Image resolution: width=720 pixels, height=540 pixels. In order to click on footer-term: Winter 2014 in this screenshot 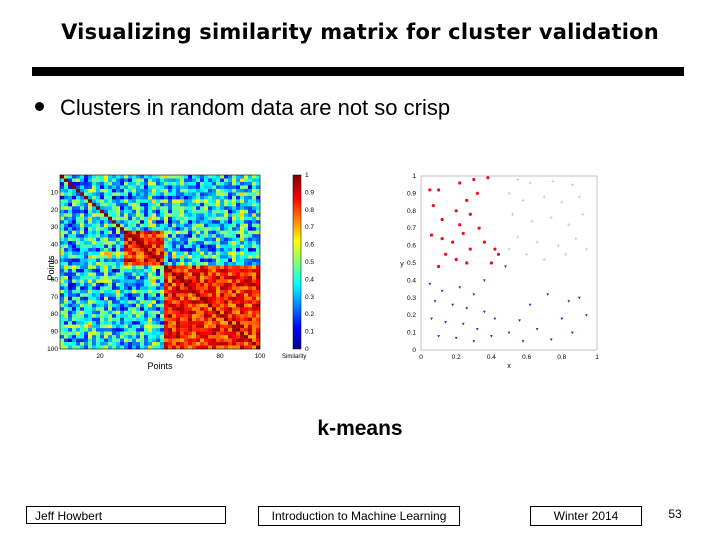, I will do `click(586, 516)`.